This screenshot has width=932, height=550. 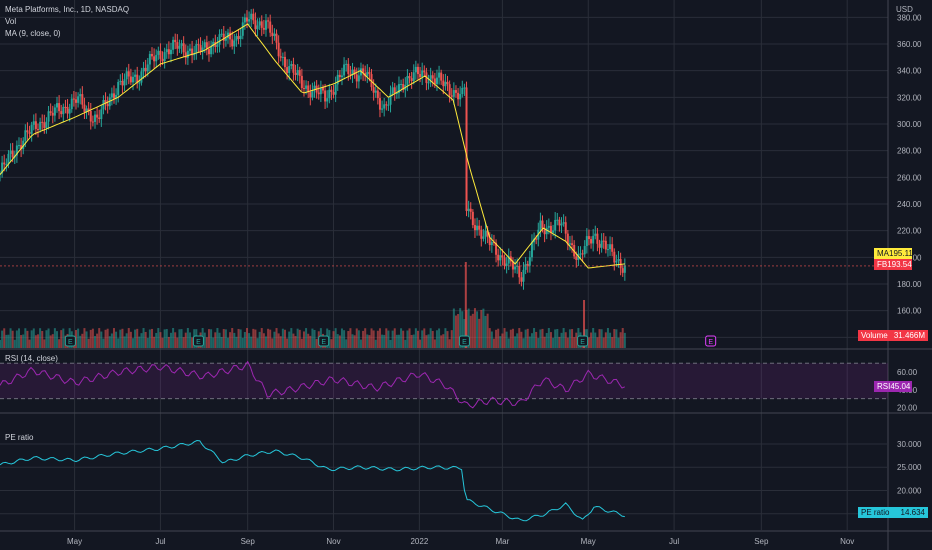 I want to click on rsi-line, so click(x=312, y=384).